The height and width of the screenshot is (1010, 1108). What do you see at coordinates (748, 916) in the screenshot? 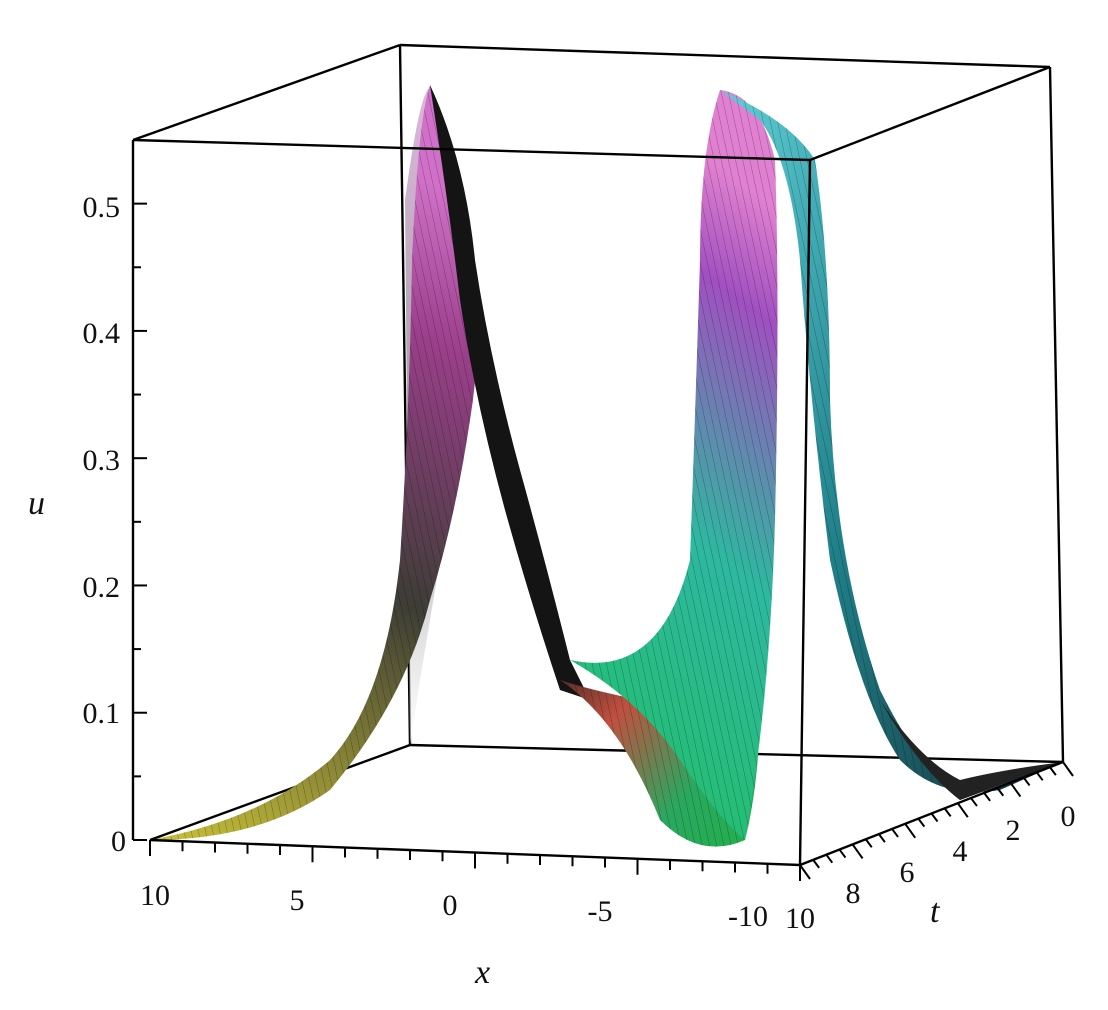
I see `x-tick-label: -10` at bounding box center [748, 916].